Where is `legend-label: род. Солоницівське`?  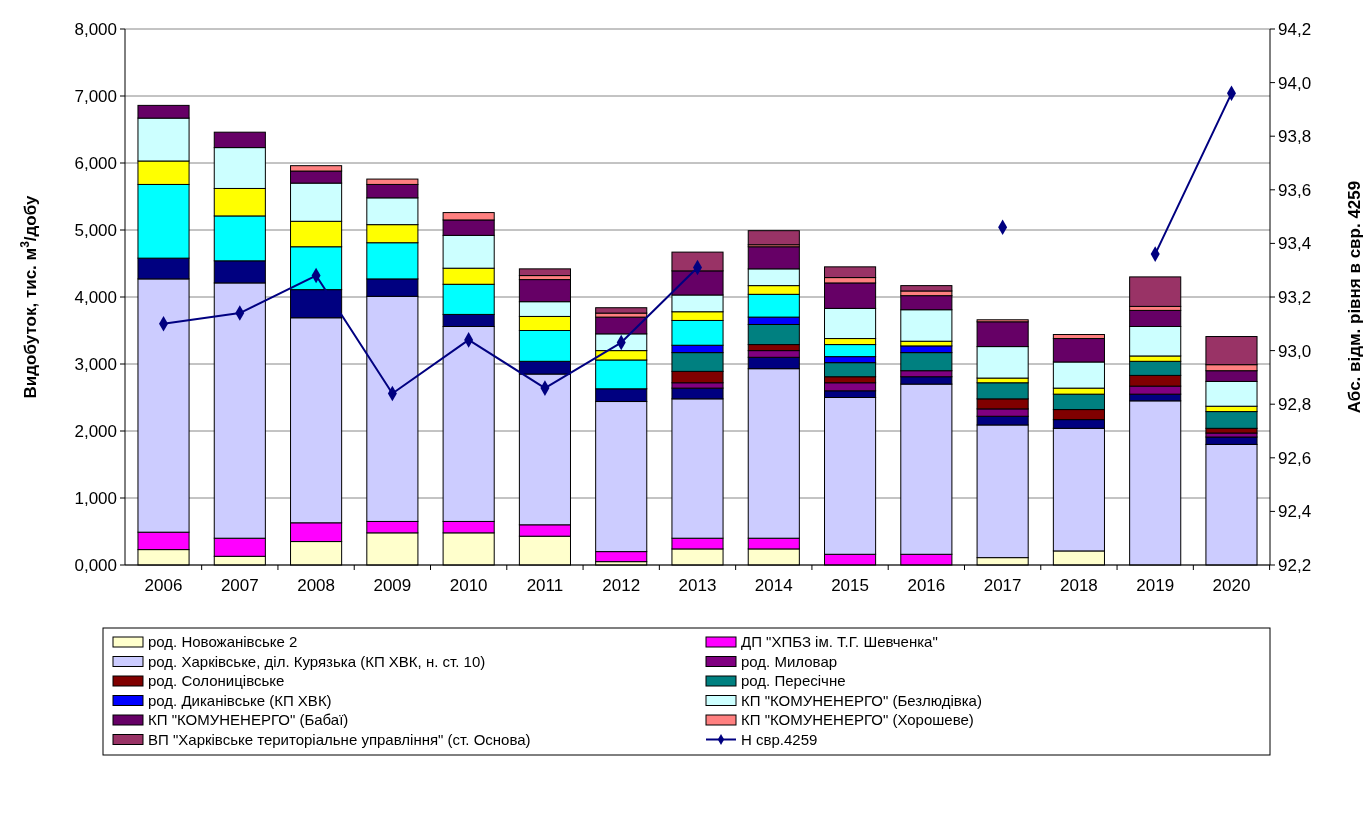 legend-label: род. Солоницівське is located at coordinates (216, 680).